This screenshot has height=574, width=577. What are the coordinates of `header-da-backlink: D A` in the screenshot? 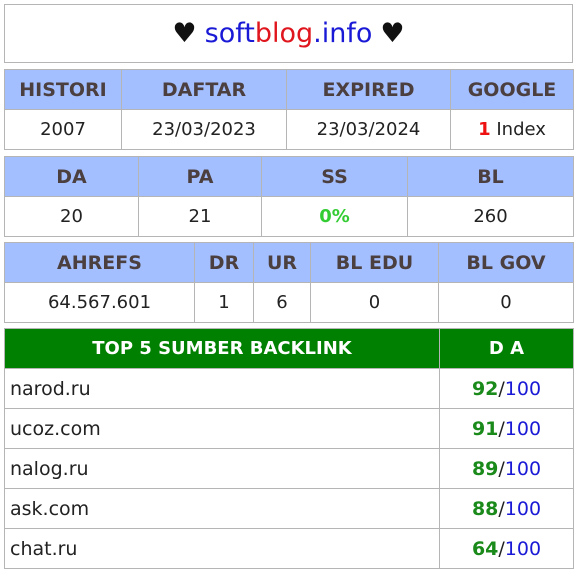 It's located at (506, 348).